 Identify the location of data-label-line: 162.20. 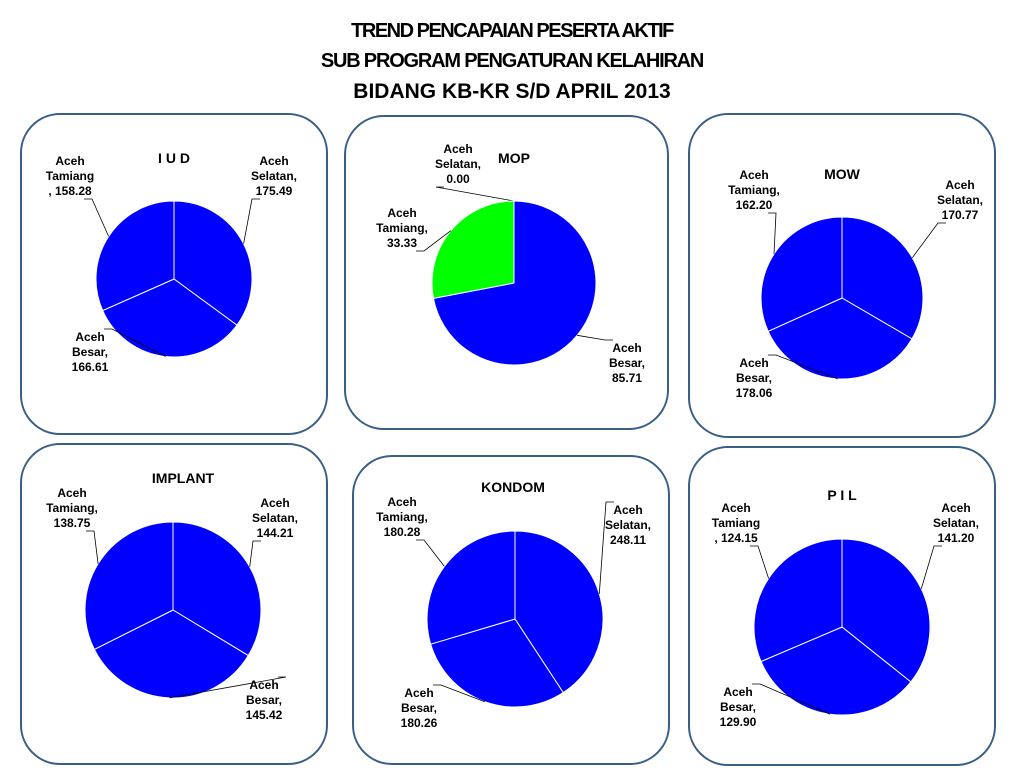
(754, 205).